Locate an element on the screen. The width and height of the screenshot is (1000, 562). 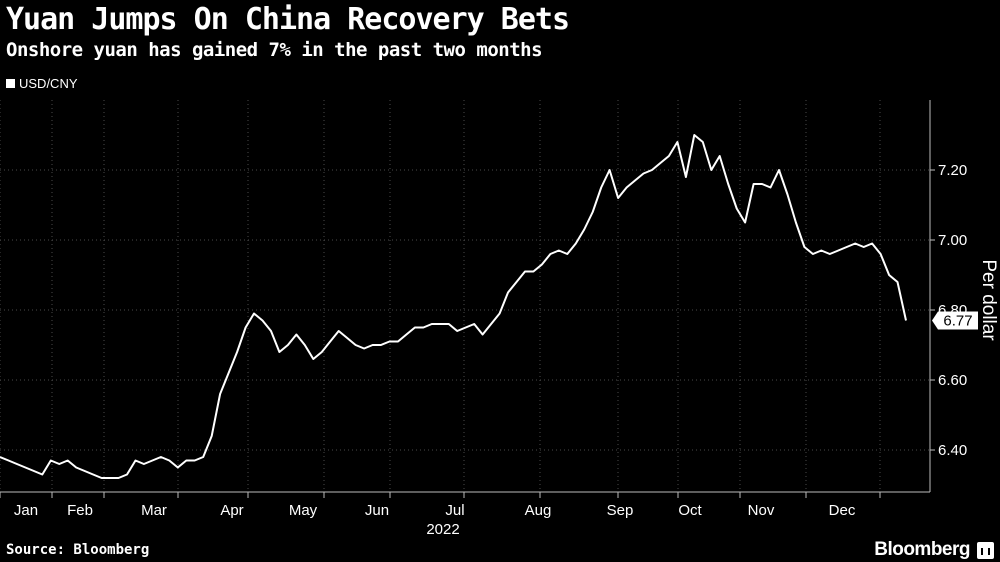
y-tick-label: 6.60 is located at coordinates (952, 380).